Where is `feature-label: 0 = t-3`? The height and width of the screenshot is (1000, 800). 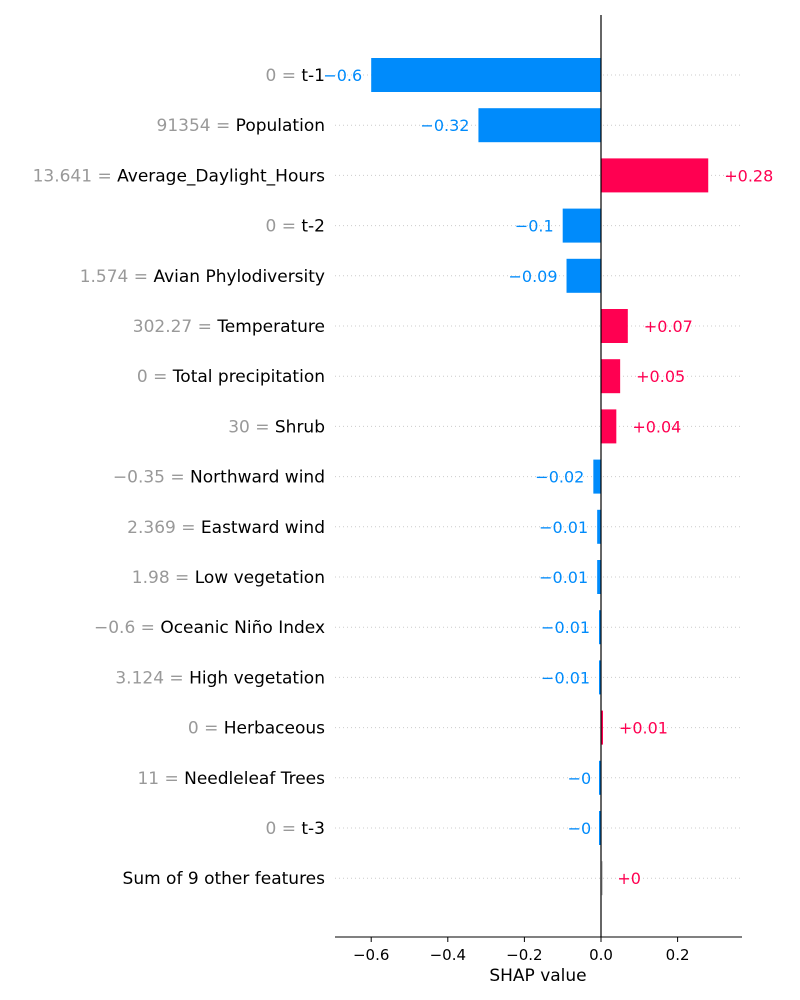 feature-label: 0 = t-3 is located at coordinates (296, 829).